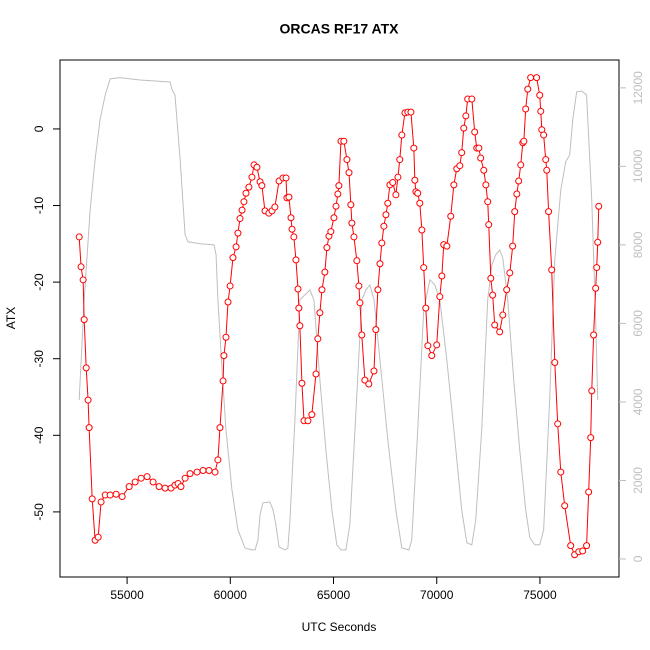  I want to click on y-tick-label: 0, so click(39, 128).